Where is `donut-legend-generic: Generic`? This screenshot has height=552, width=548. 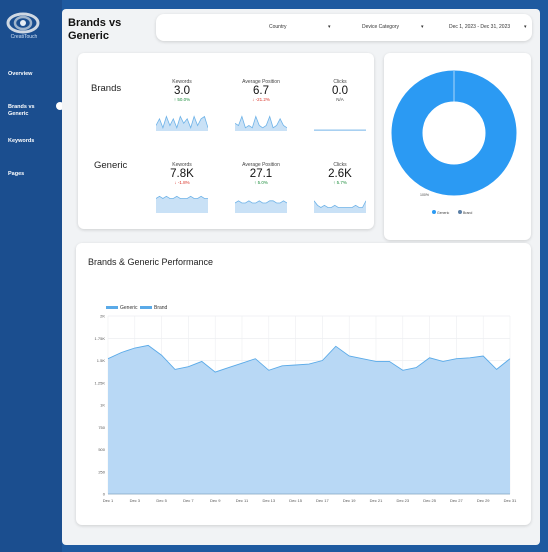
donut-legend-generic: Generic is located at coordinates (440, 212).